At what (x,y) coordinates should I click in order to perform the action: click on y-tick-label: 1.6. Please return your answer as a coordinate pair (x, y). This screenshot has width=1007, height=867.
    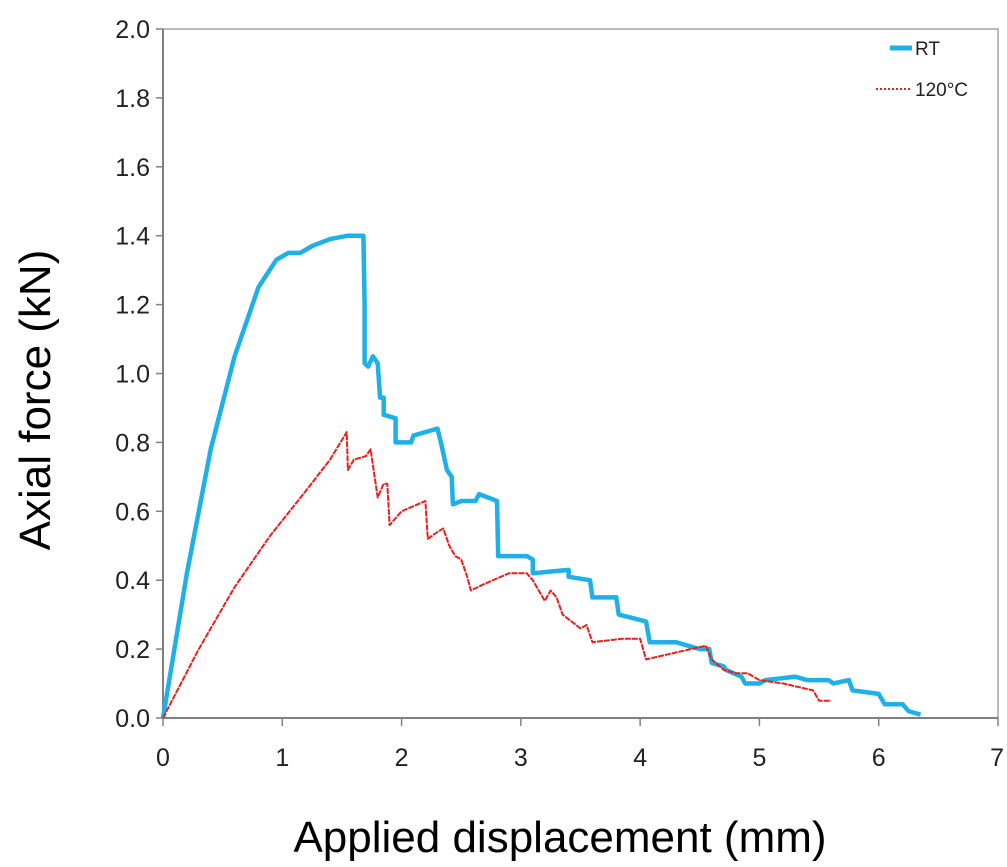
    Looking at the image, I should click on (132, 168).